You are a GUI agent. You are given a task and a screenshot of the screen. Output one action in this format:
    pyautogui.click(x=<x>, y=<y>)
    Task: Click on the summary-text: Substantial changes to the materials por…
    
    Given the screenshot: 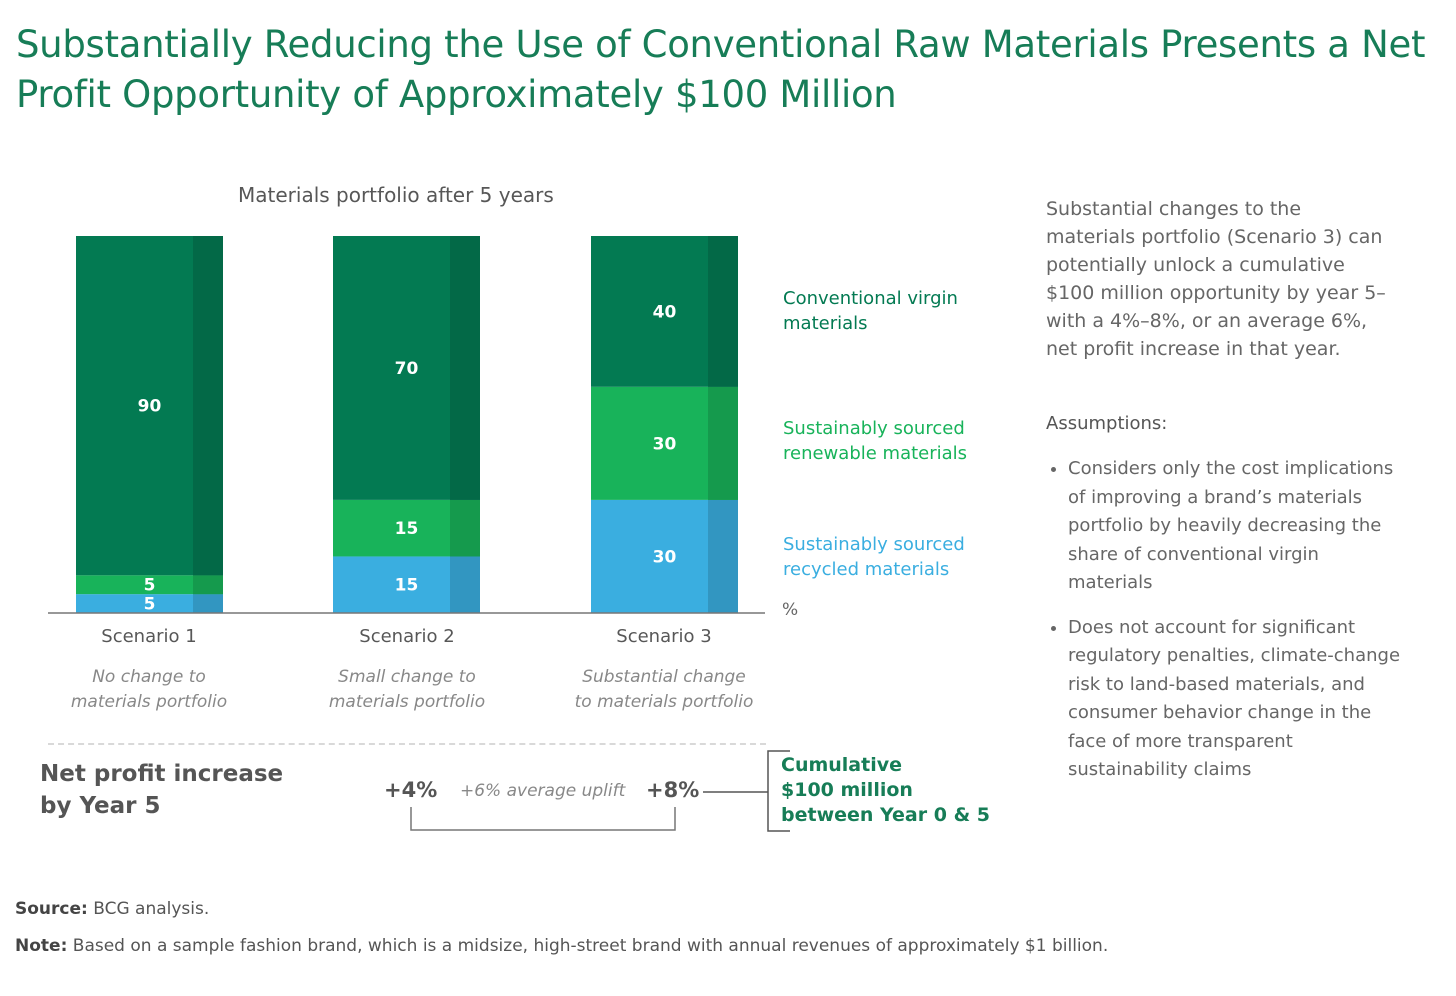 What is the action you would take?
    pyautogui.click(x=1216, y=279)
    